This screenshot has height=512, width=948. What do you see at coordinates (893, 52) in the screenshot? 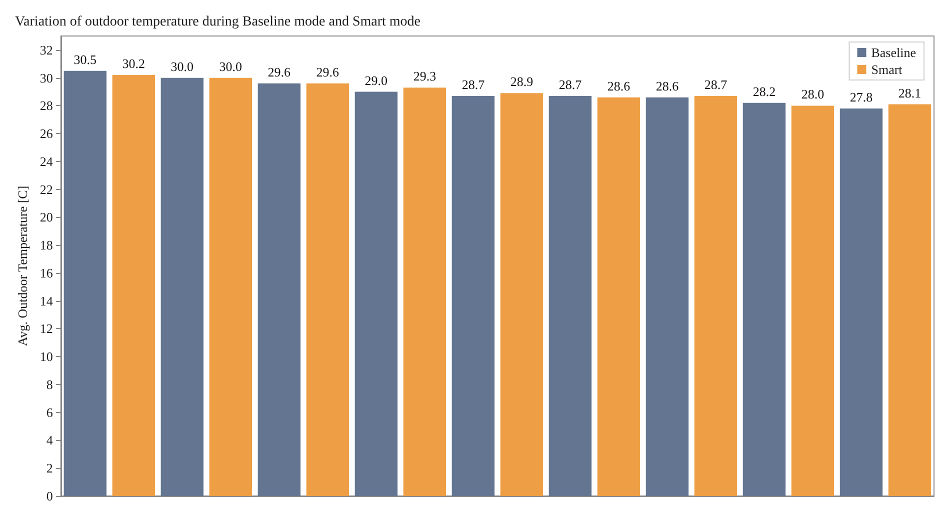
I see `legend-label: Baseline` at bounding box center [893, 52].